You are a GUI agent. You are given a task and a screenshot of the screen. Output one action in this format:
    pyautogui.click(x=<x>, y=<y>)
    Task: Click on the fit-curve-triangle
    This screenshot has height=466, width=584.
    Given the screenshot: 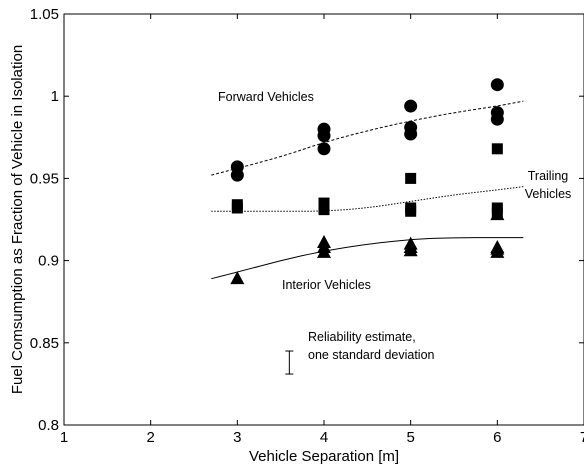 What is the action you would take?
    pyautogui.click(x=367, y=258)
    